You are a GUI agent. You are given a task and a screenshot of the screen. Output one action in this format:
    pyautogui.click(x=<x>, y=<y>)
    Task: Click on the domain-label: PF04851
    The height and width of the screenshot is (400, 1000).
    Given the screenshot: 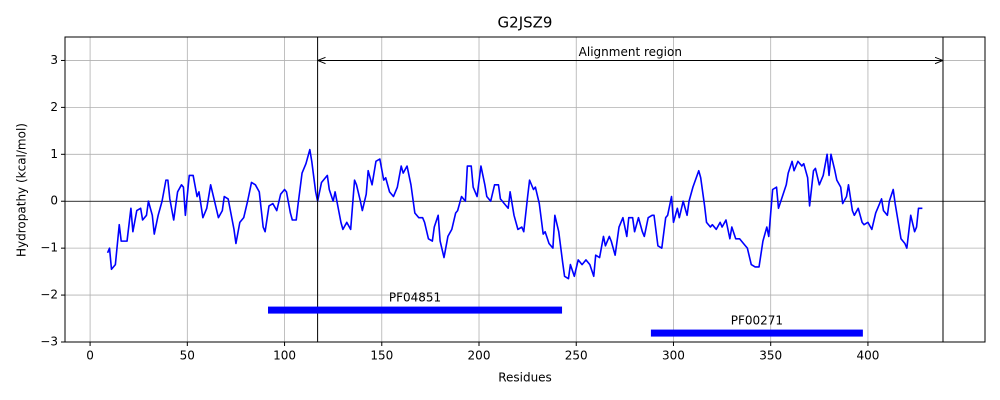 What is the action you would take?
    pyautogui.click(x=415, y=298)
    